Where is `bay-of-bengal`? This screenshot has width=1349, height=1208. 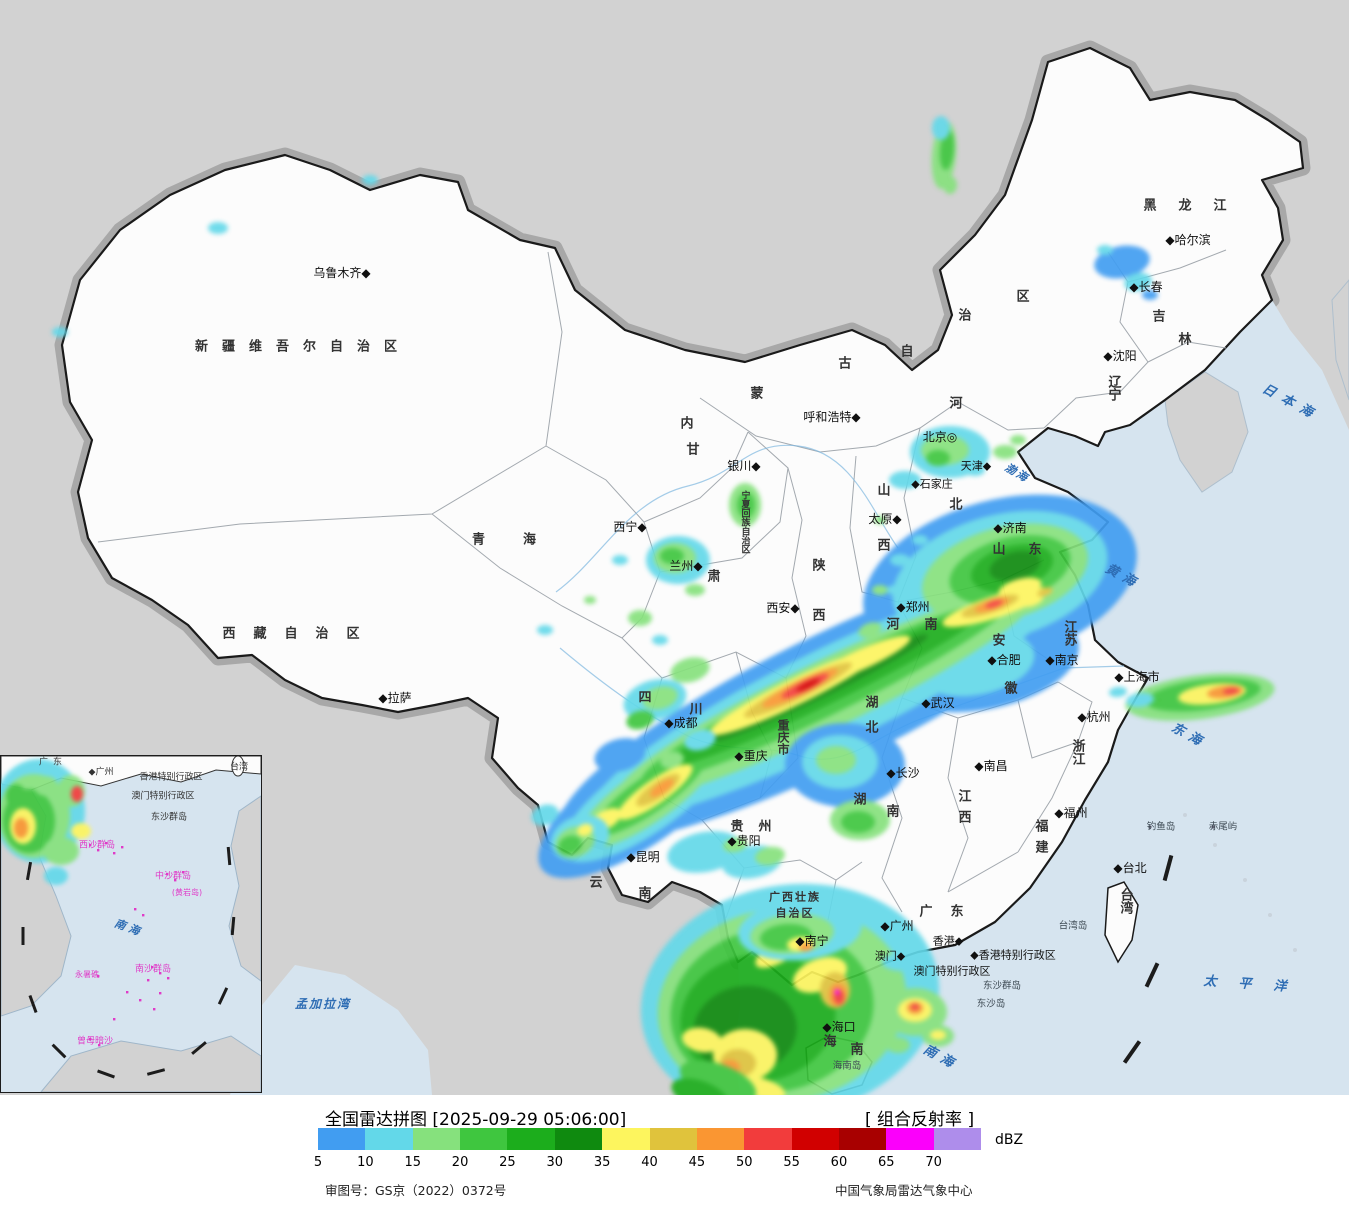 bay-of-bengal is located at coordinates (331, 1030).